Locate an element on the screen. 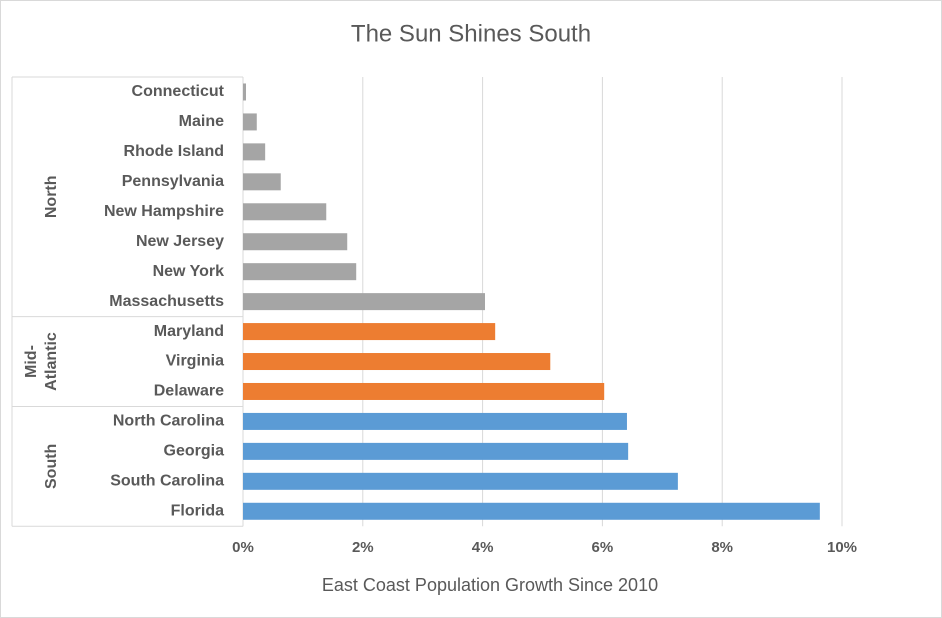 The width and height of the screenshot is (942, 618). y-tick-label: New Jersey is located at coordinates (180, 241).